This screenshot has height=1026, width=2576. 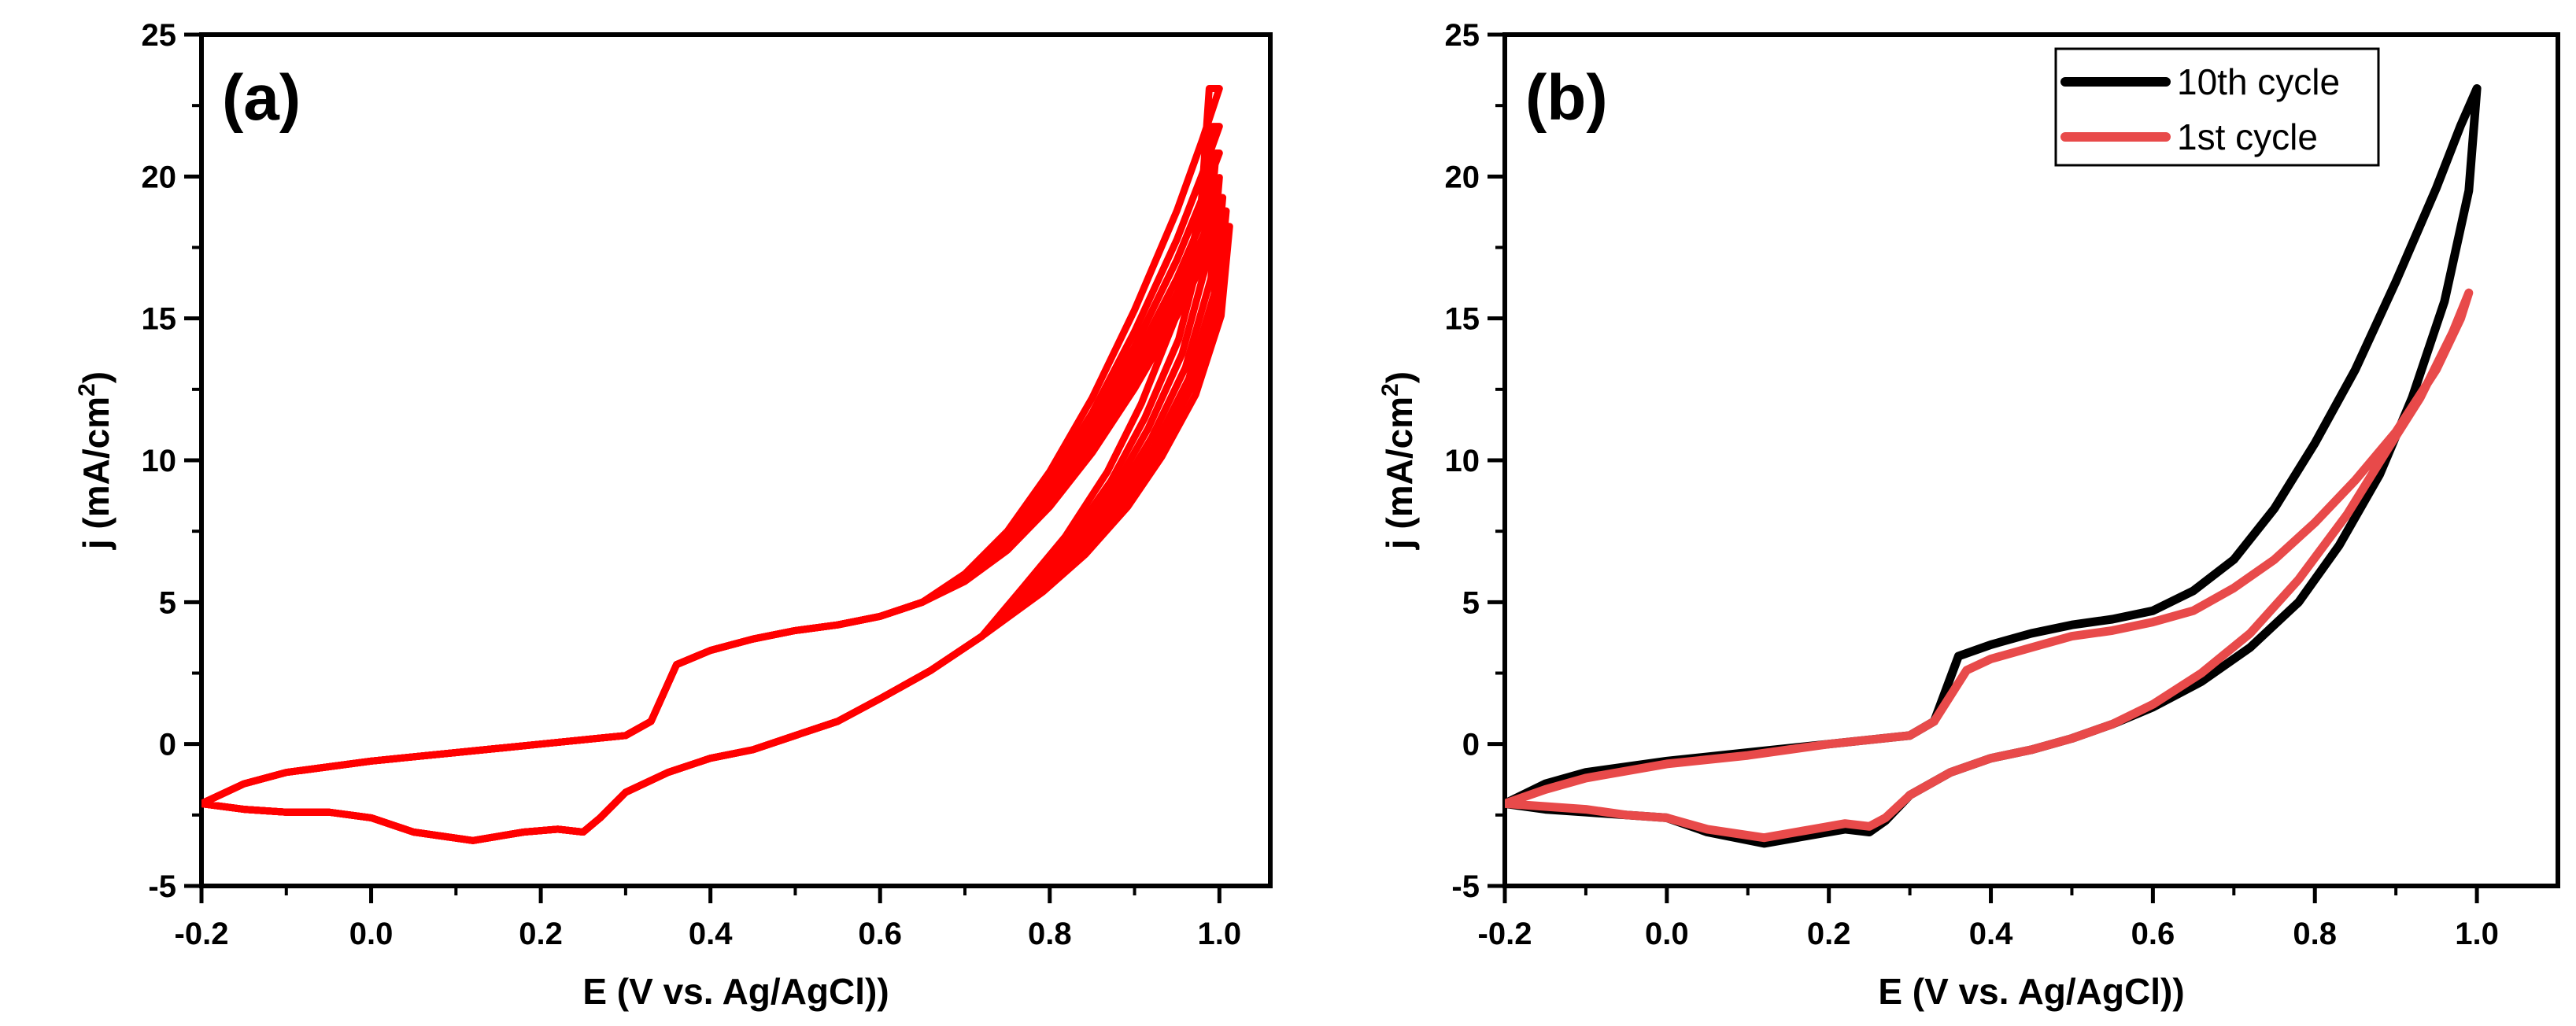 I want to click on panel-label: (b), so click(x=1566, y=98).